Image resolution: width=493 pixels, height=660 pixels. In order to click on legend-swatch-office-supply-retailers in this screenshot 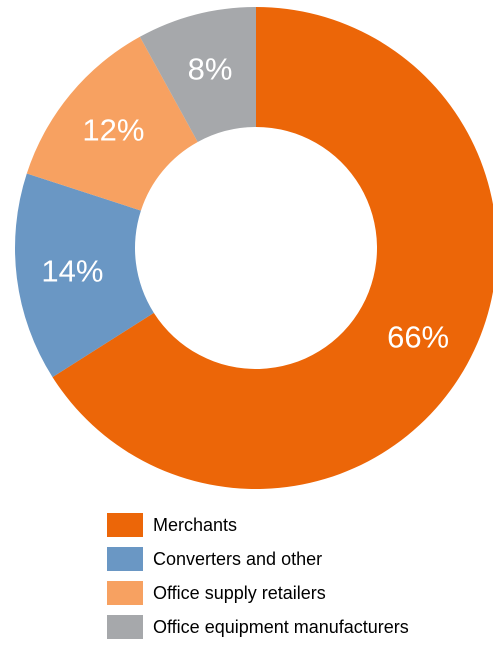, I will do `click(125, 593)`.